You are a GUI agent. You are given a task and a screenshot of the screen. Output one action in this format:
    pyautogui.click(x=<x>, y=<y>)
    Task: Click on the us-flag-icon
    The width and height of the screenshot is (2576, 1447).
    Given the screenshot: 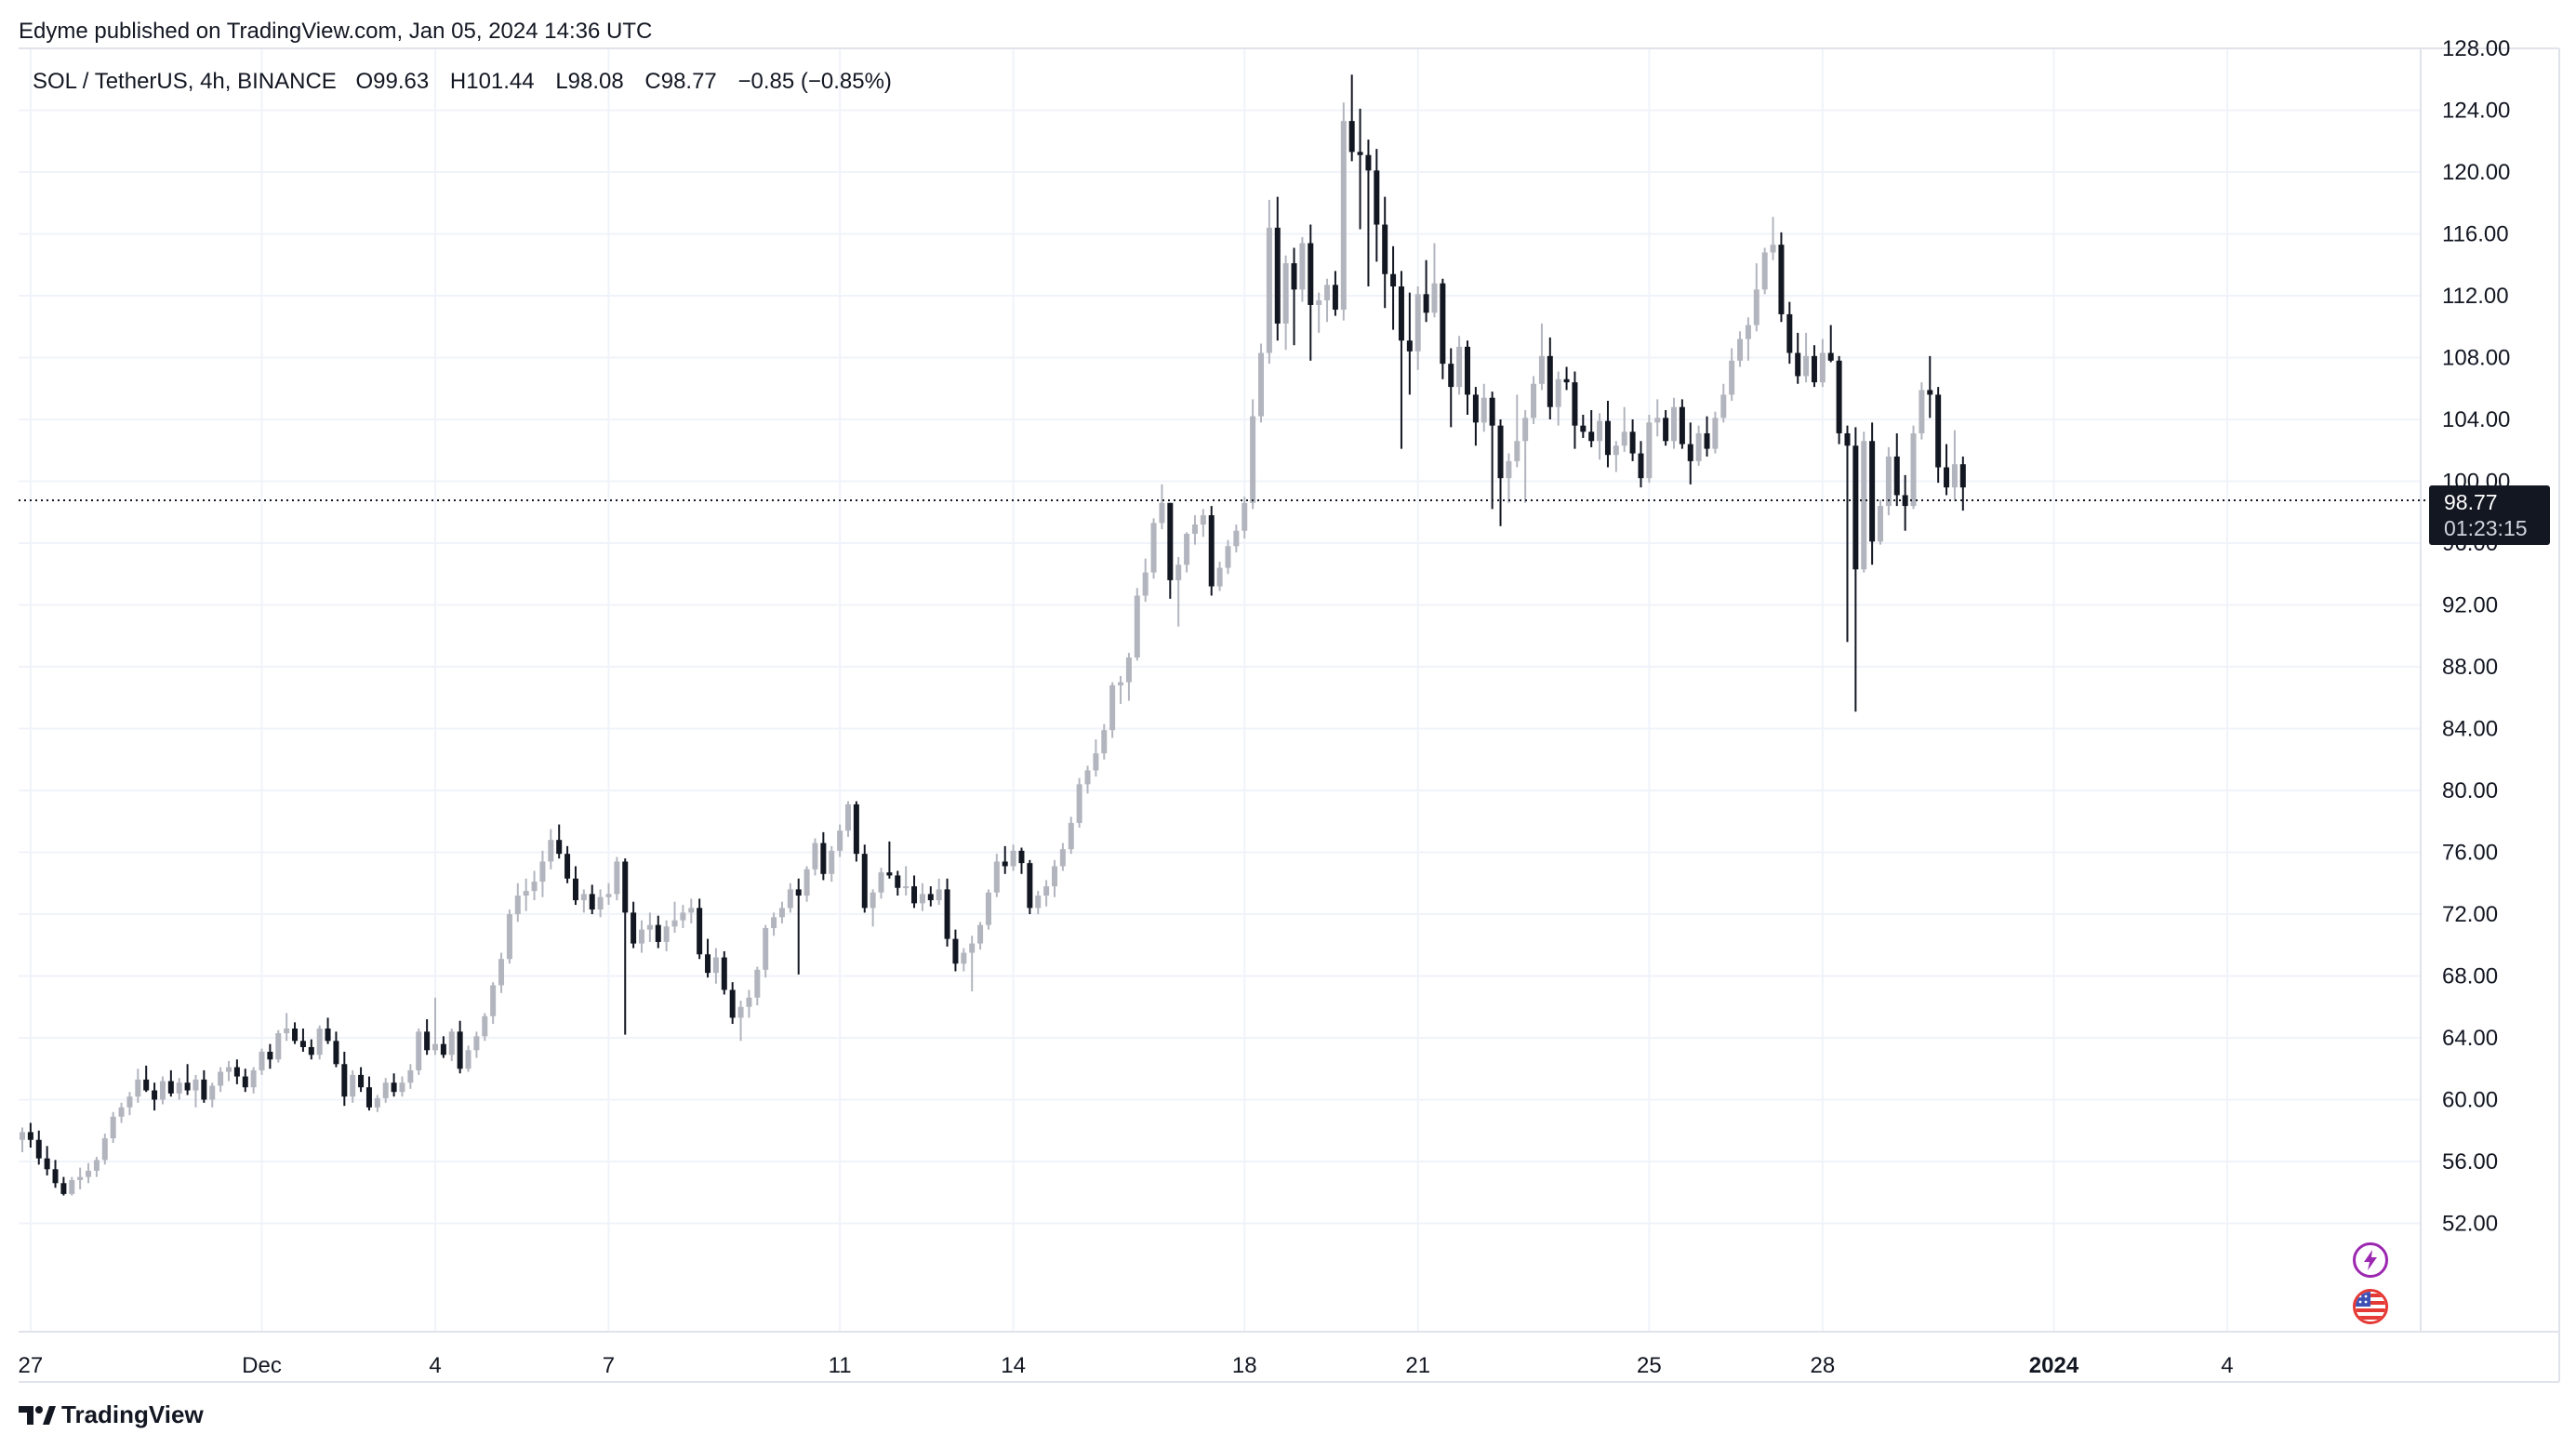 What is the action you would take?
    pyautogui.click(x=2370, y=1306)
    